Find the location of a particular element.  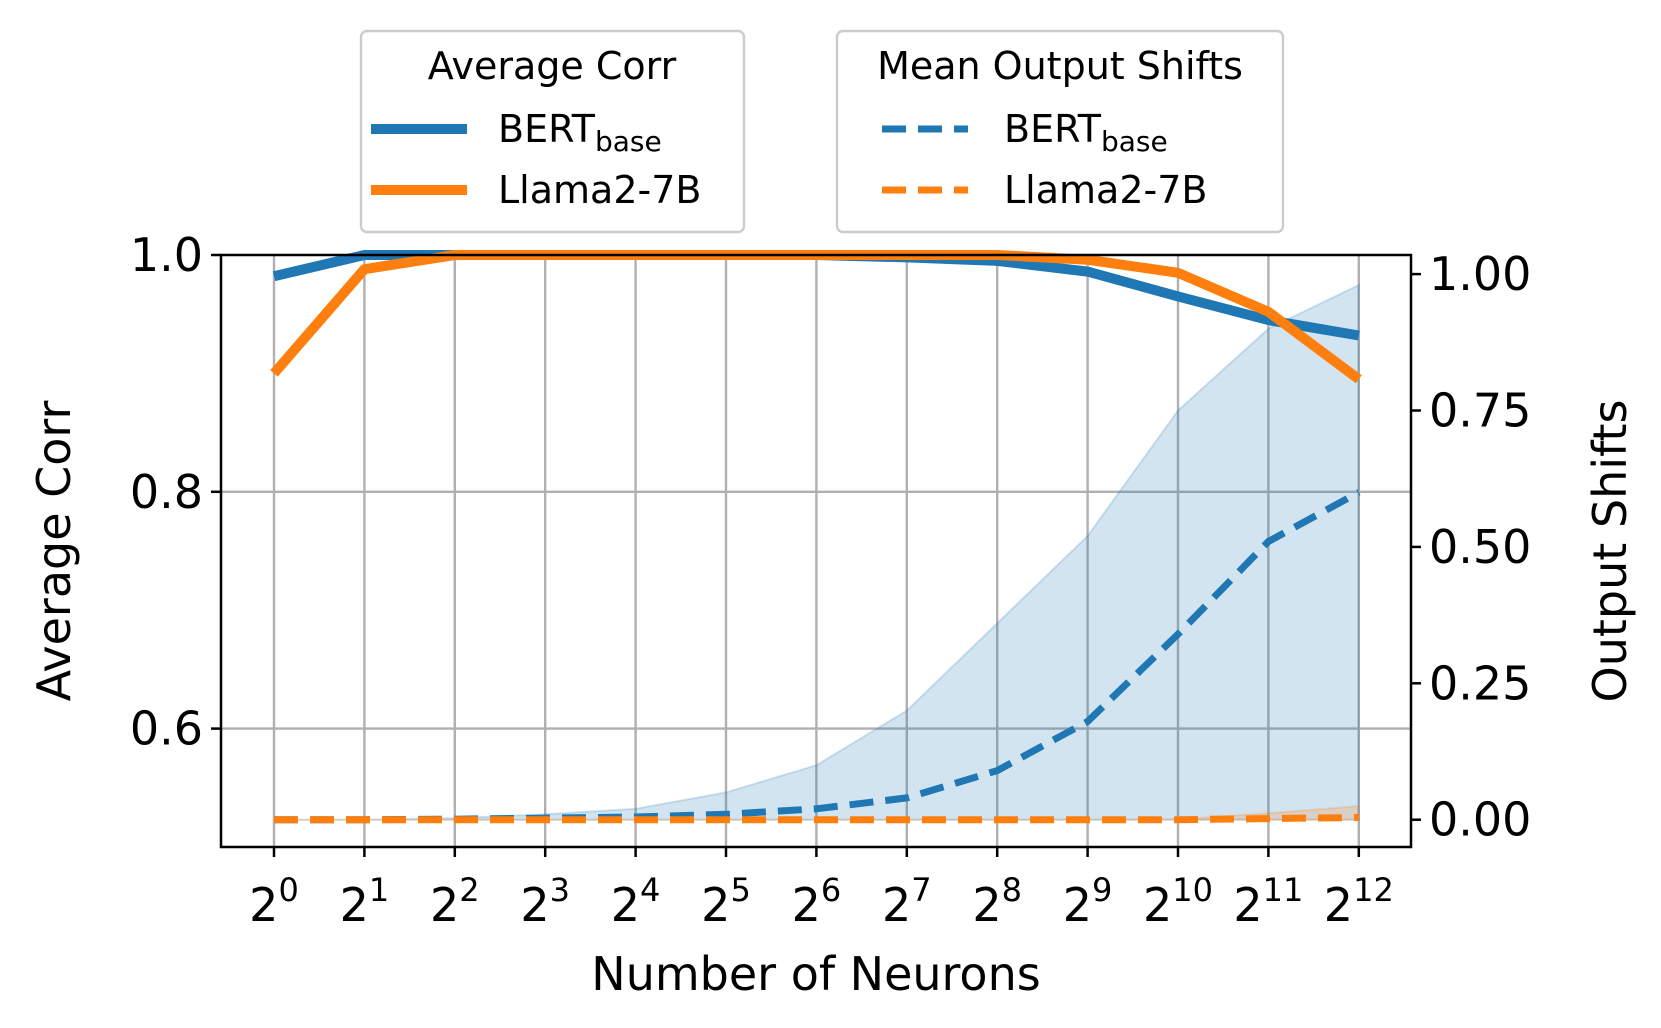

x-tick-label: 29 is located at coordinates (1088, 901).